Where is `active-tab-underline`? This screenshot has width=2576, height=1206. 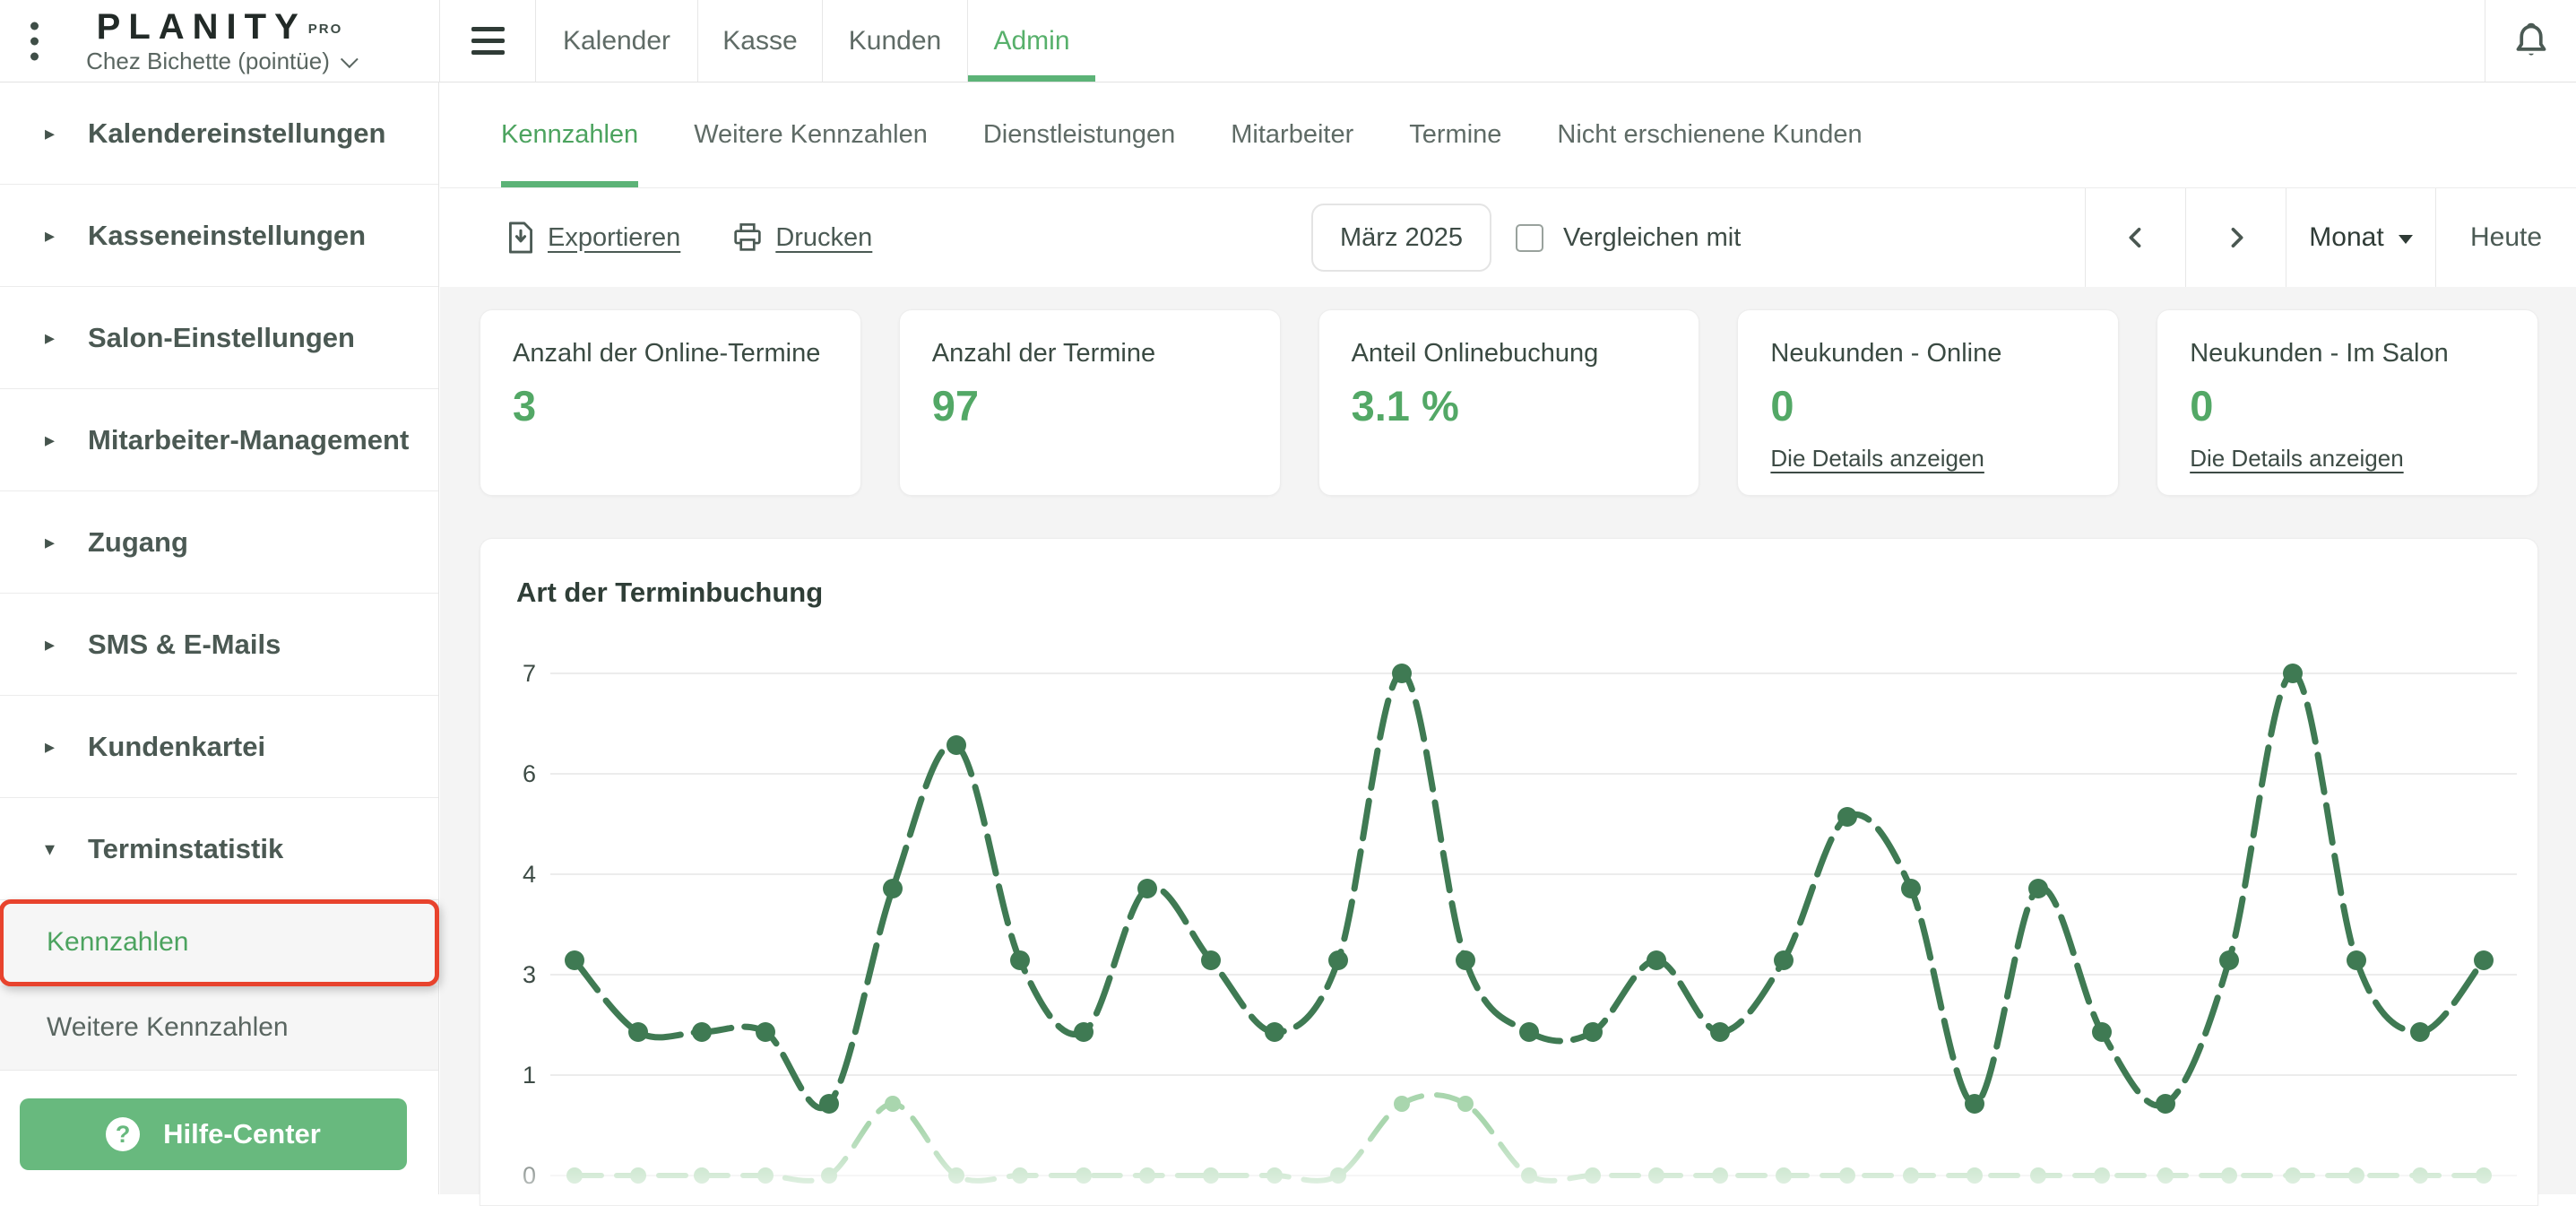 active-tab-underline is located at coordinates (1031, 78).